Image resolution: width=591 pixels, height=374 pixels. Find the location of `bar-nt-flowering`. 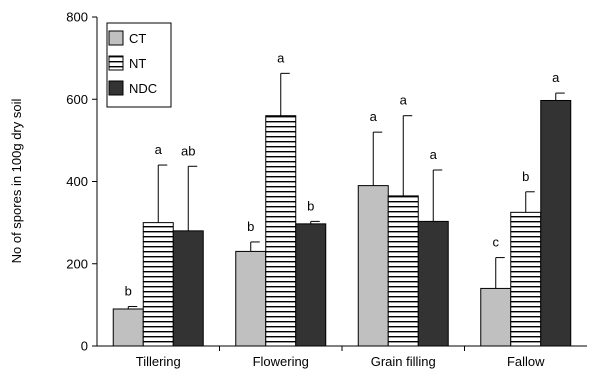

bar-nt-flowering is located at coordinates (281, 231).